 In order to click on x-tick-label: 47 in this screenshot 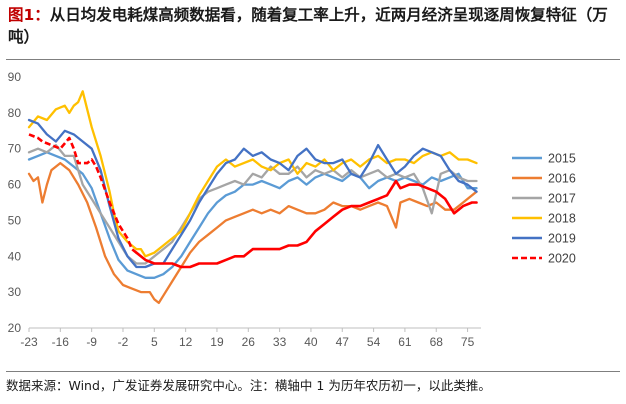, I will do `click(343, 342)`.